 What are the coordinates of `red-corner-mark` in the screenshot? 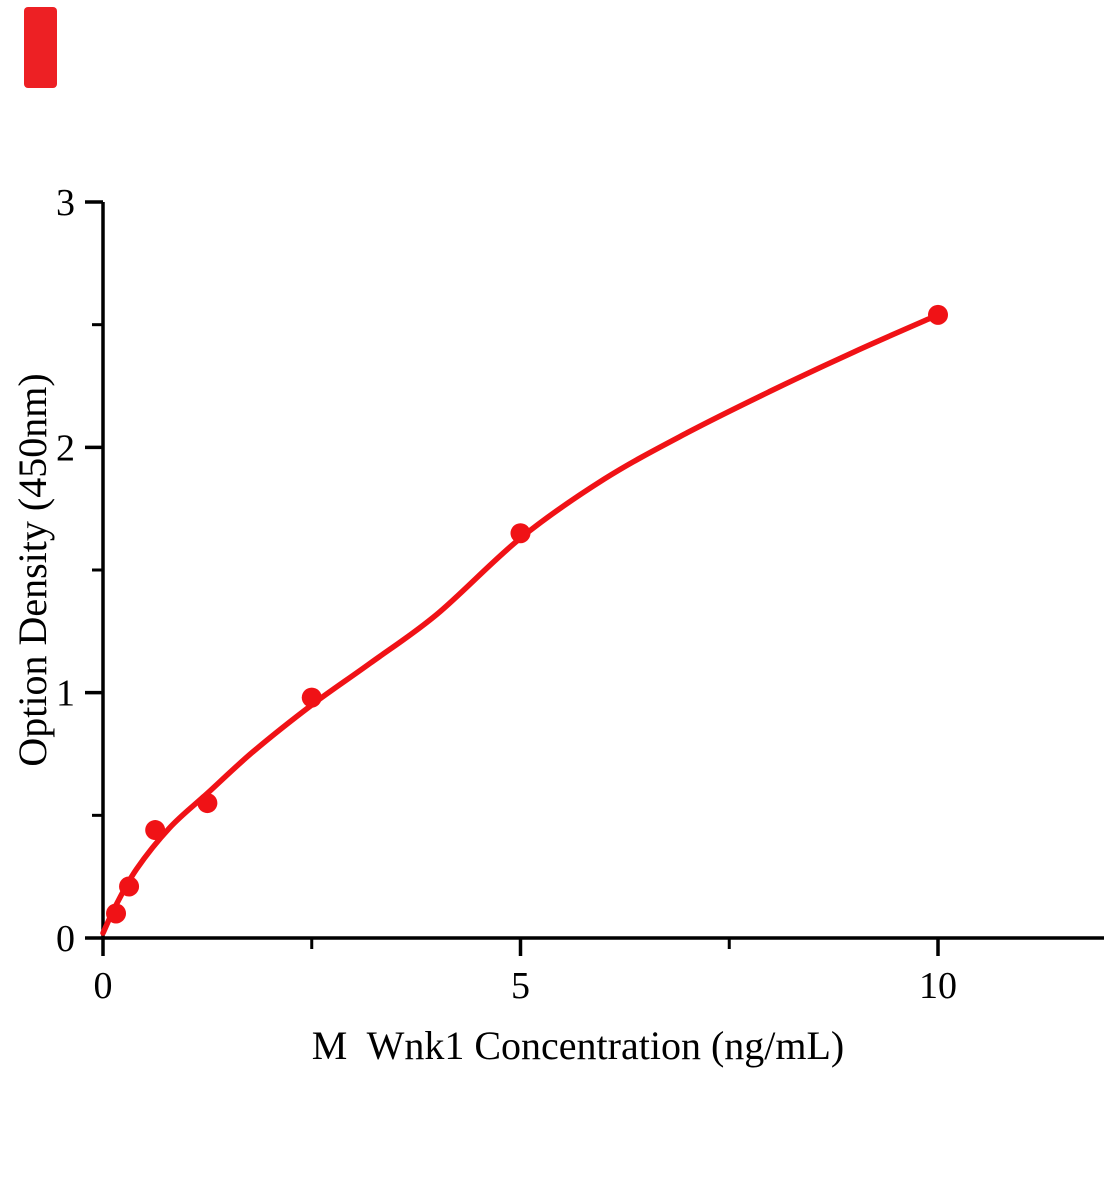 It's located at (40, 47).